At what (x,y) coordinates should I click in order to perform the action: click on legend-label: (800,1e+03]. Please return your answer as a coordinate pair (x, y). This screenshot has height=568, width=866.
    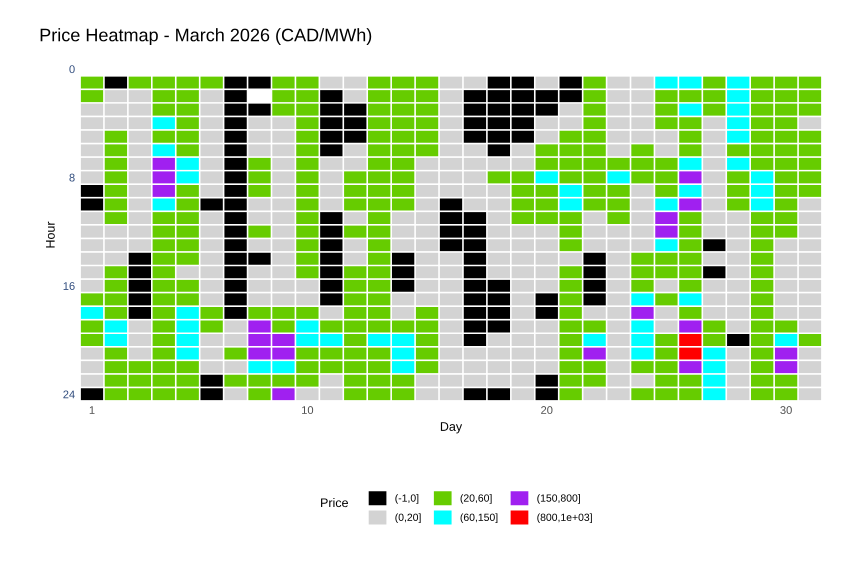
    Looking at the image, I should click on (564, 518).